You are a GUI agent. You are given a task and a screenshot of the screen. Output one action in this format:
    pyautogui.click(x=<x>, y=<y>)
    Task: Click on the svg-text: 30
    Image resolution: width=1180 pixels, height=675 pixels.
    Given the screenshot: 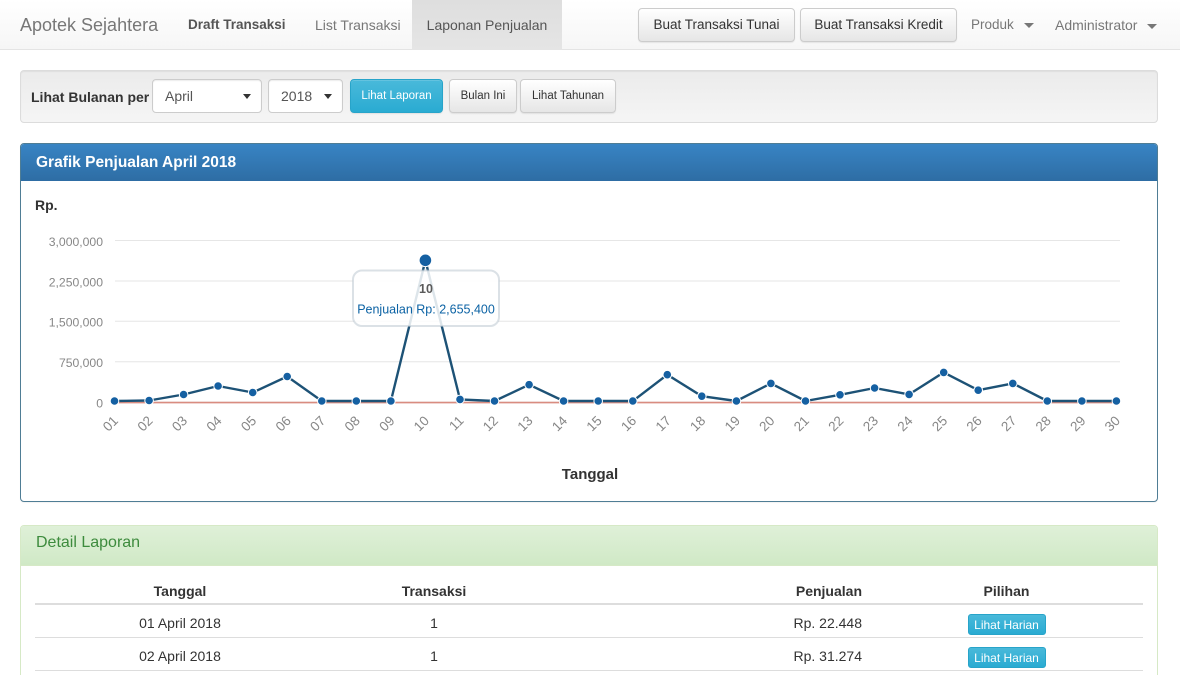 What is the action you would take?
    pyautogui.click(x=1112, y=423)
    